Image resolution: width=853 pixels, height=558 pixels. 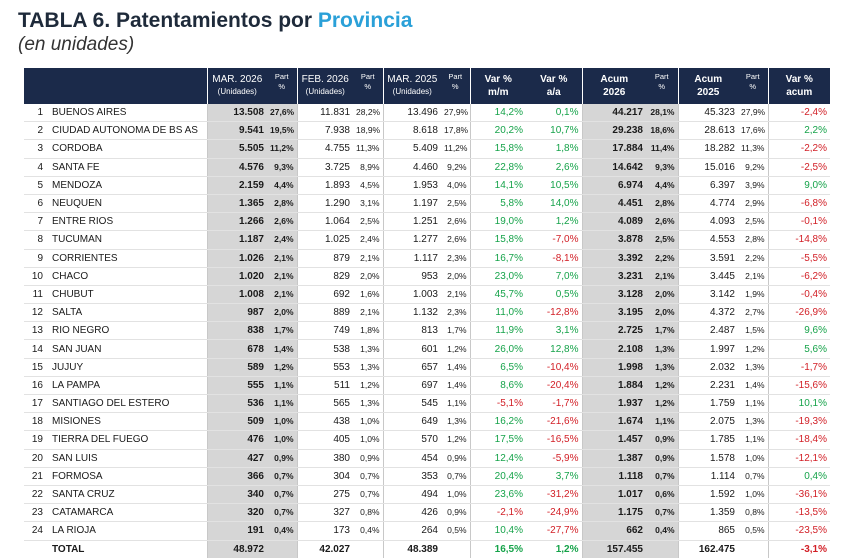 What do you see at coordinates (36, 440) in the screenshot?
I see `cell-rank: 19` at bounding box center [36, 440].